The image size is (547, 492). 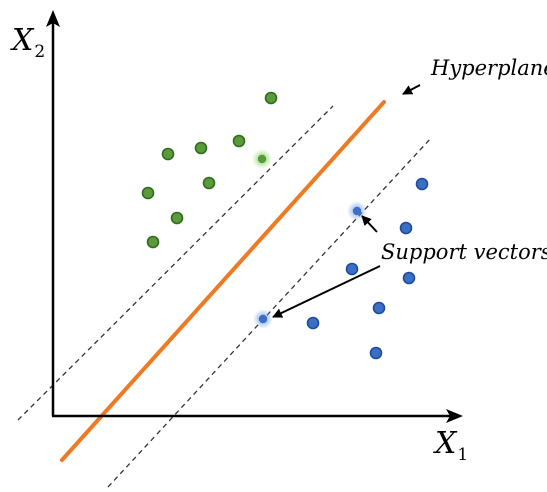 I want to click on support-arrow-upper, so click(x=369, y=224).